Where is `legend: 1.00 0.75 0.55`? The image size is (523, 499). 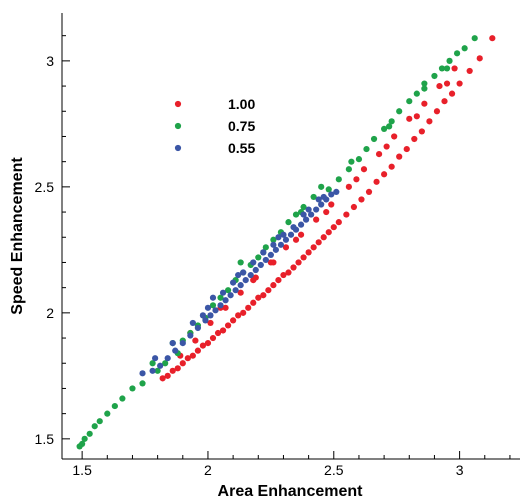
legend: 1.00 0.75 0.55 is located at coordinates (214, 126).